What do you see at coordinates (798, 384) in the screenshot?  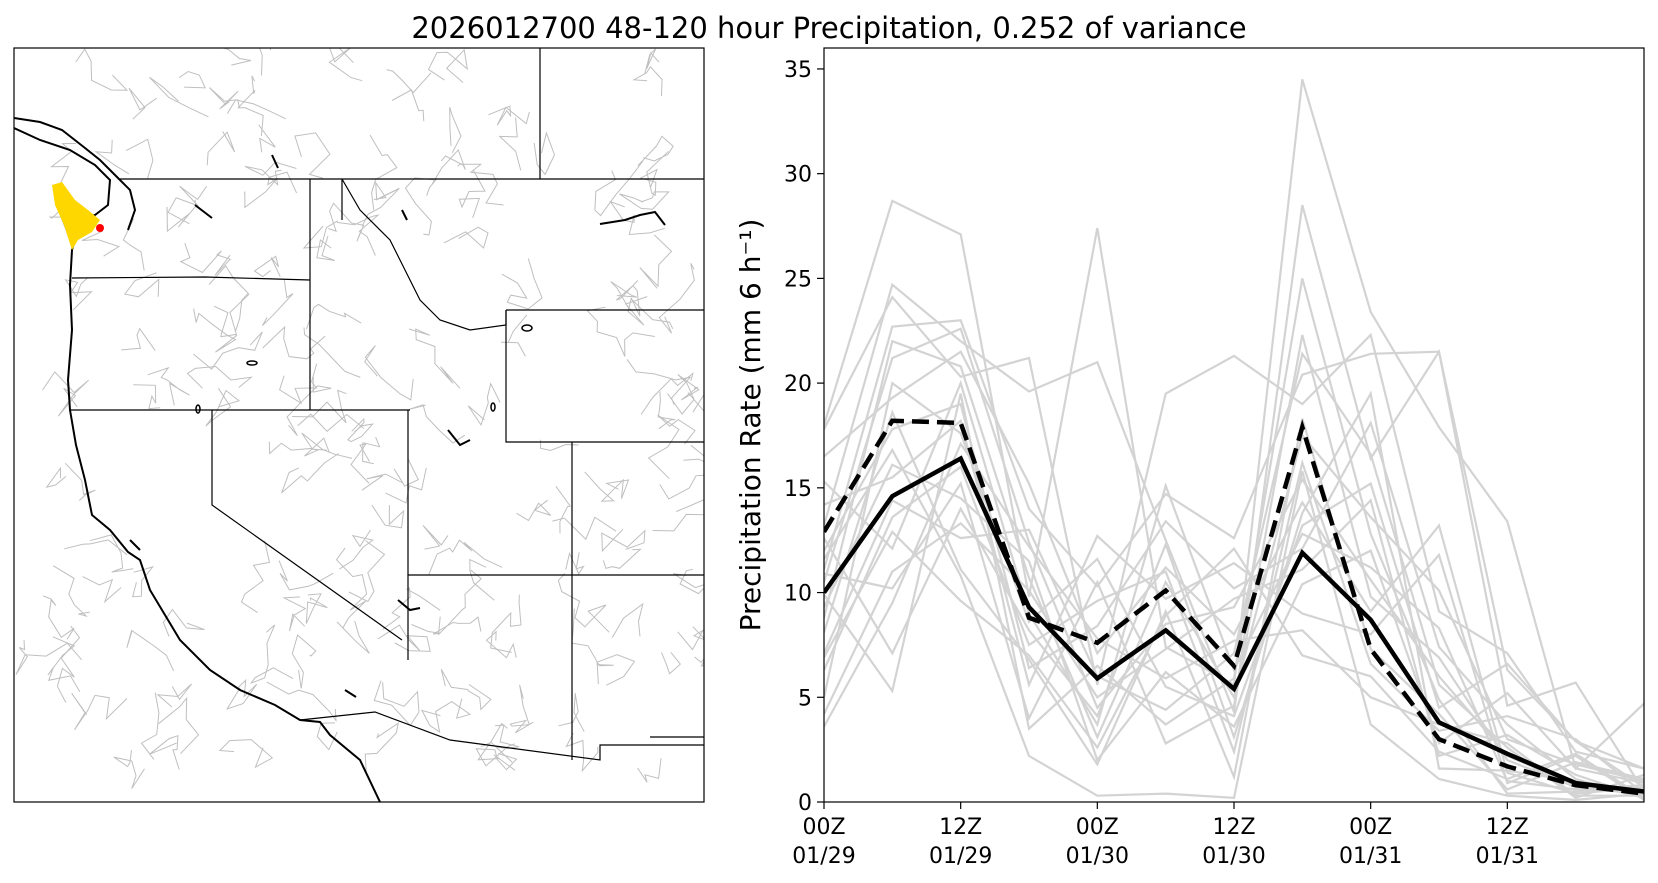 I see `y-tick-label: 20` at bounding box center [798, 384].